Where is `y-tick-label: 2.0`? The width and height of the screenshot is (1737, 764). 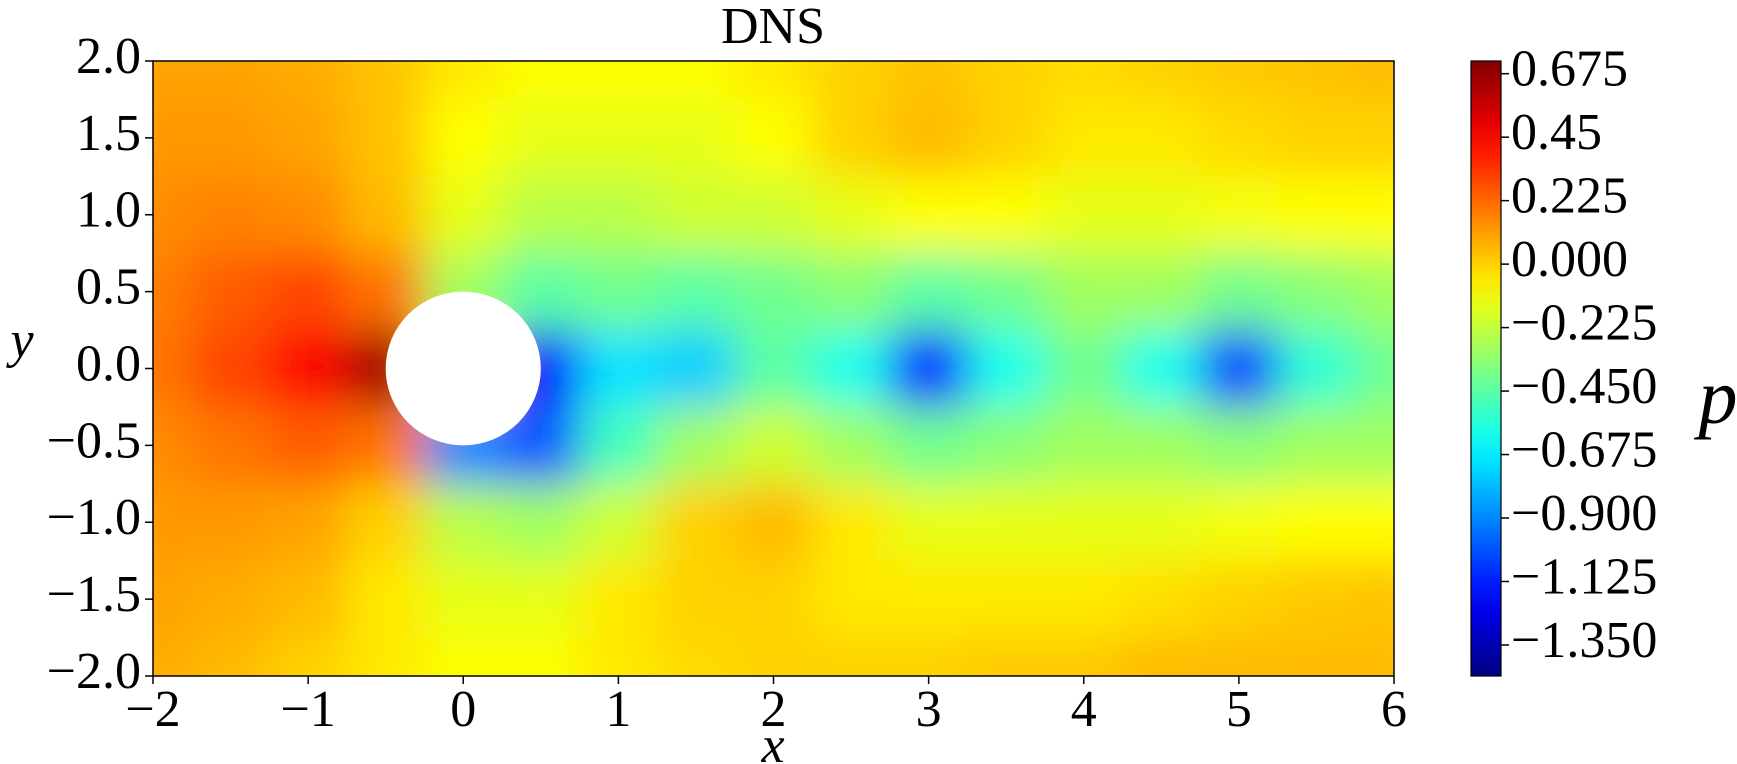
y-tick-label: 2.0 is located at coordinates (108, 56).